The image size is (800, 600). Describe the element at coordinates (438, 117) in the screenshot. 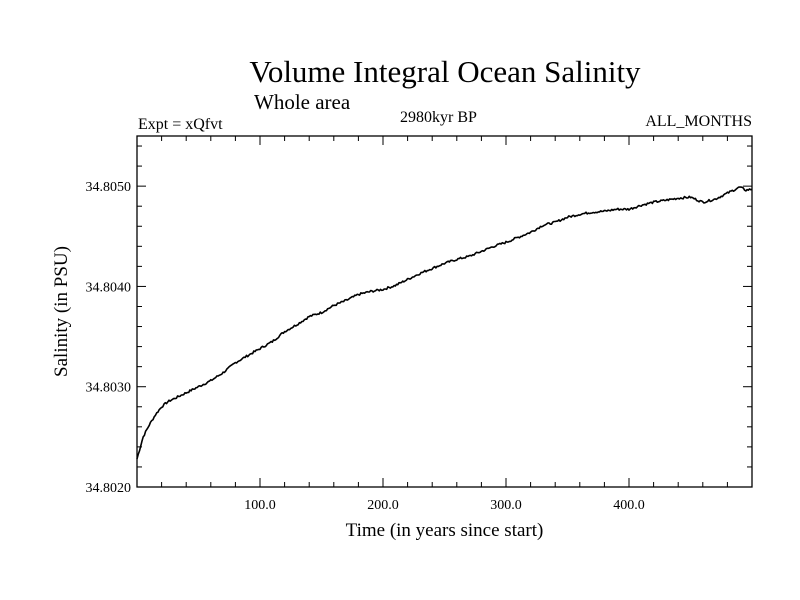

I see `period-label: 2980kyr BP` at that location.